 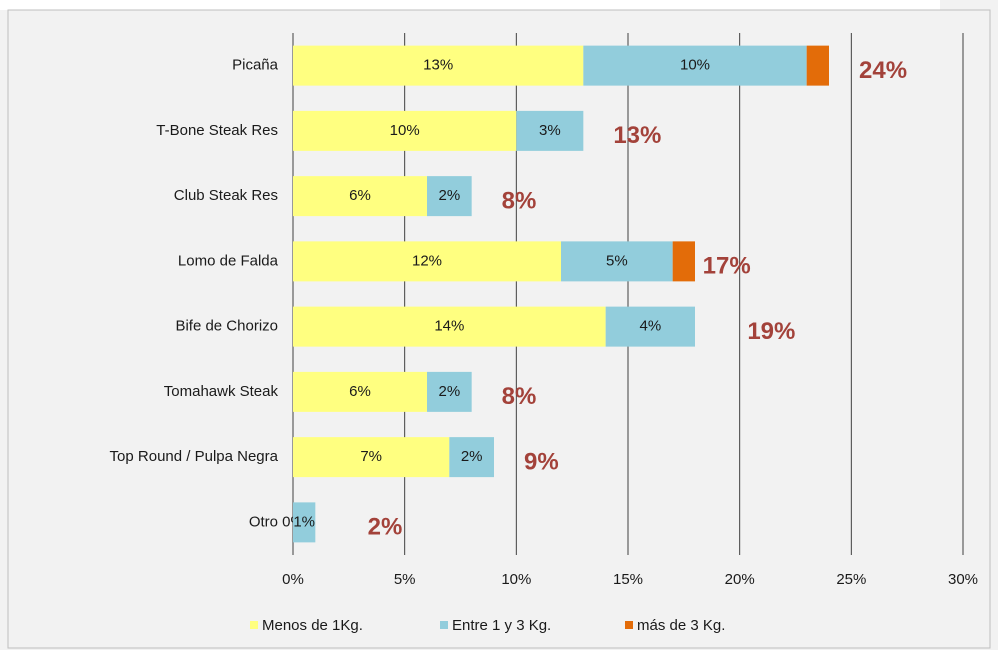 I want to click on x-tick-label: 20%, so click(x=740, y=579).